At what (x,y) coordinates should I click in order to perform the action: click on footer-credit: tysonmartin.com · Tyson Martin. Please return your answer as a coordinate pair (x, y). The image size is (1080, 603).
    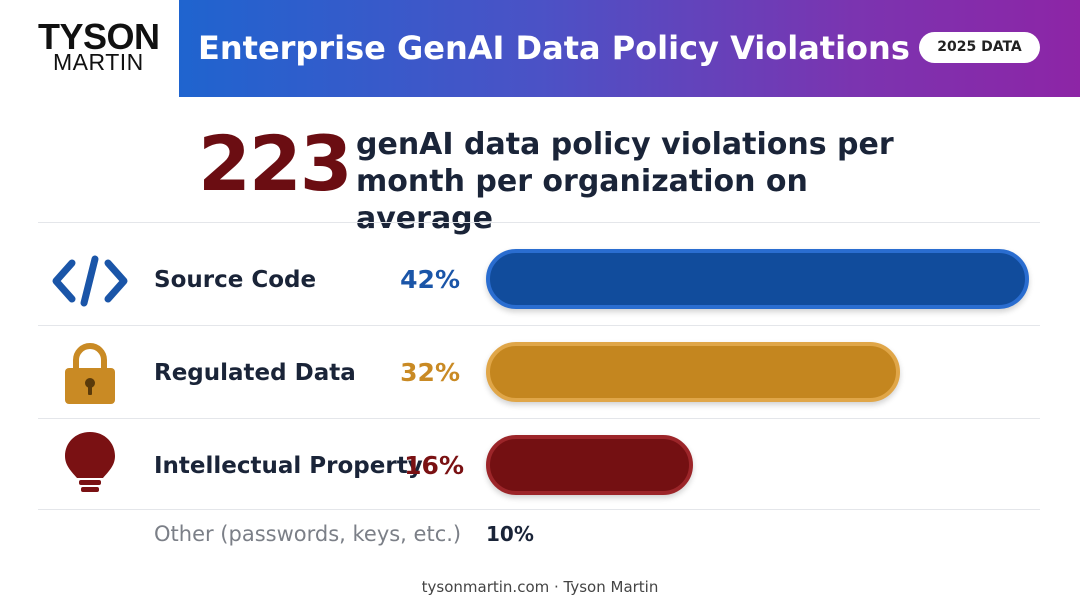
    Looking at the image, I should click on (540, 587).